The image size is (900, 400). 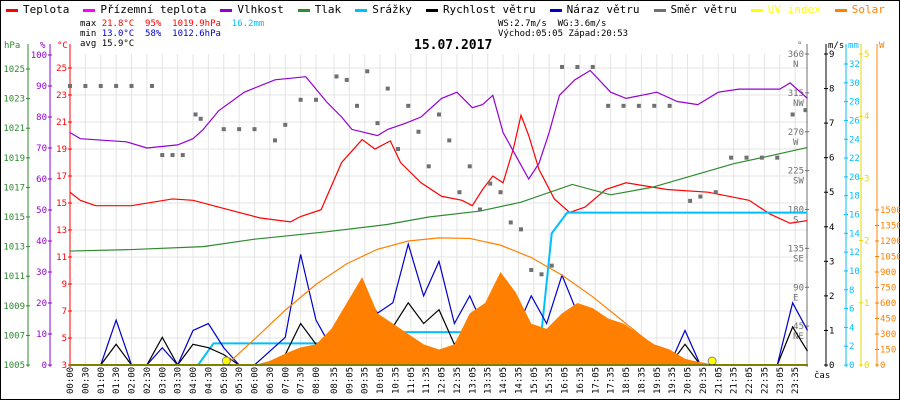 I want to click on axis-tick-label-solar: 1200, so click(x=890, y=242).